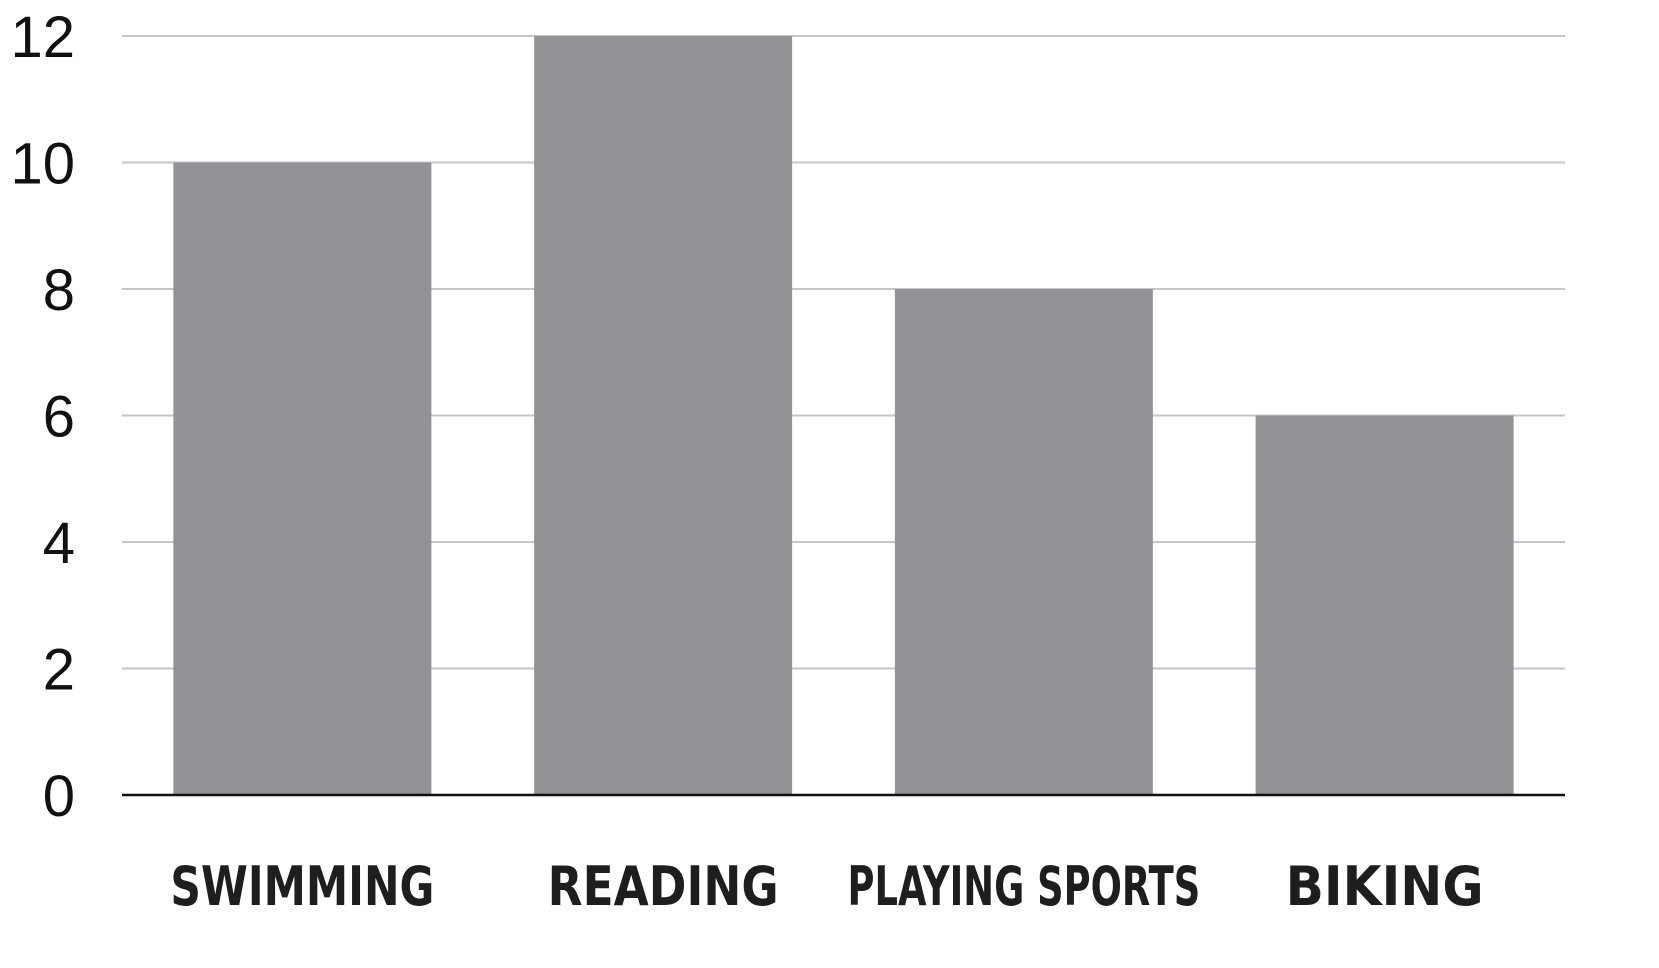 The height and width of the screenshot is (968, 1659). I want to click on bar-reading, so click(663, 415).